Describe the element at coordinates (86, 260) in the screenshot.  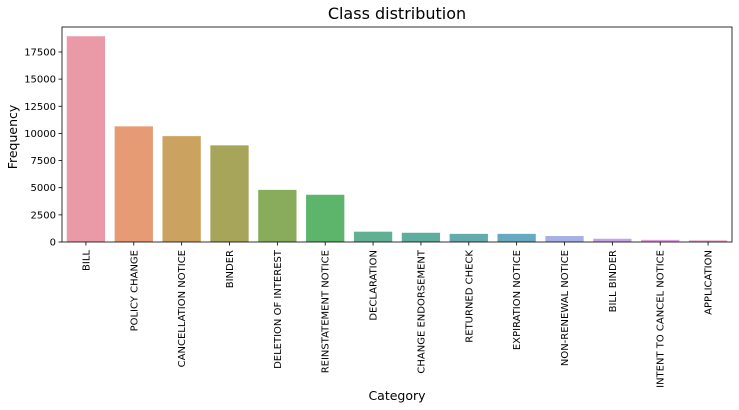
I see `x-tick-label: BILL` at that location.